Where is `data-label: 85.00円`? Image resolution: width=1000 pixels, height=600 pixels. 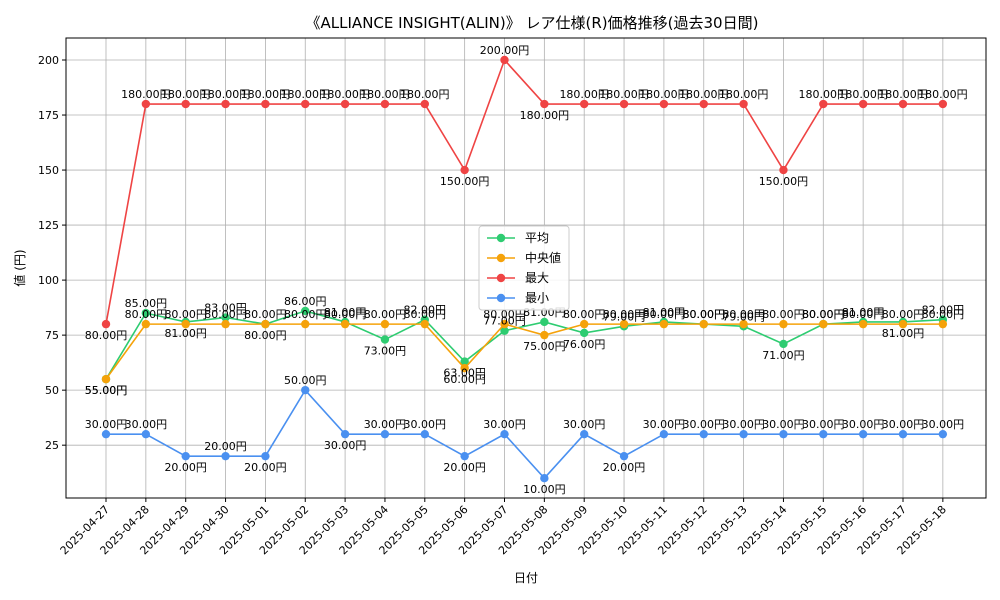 data-label: 85.00円 is located at coordinates (146, 303).